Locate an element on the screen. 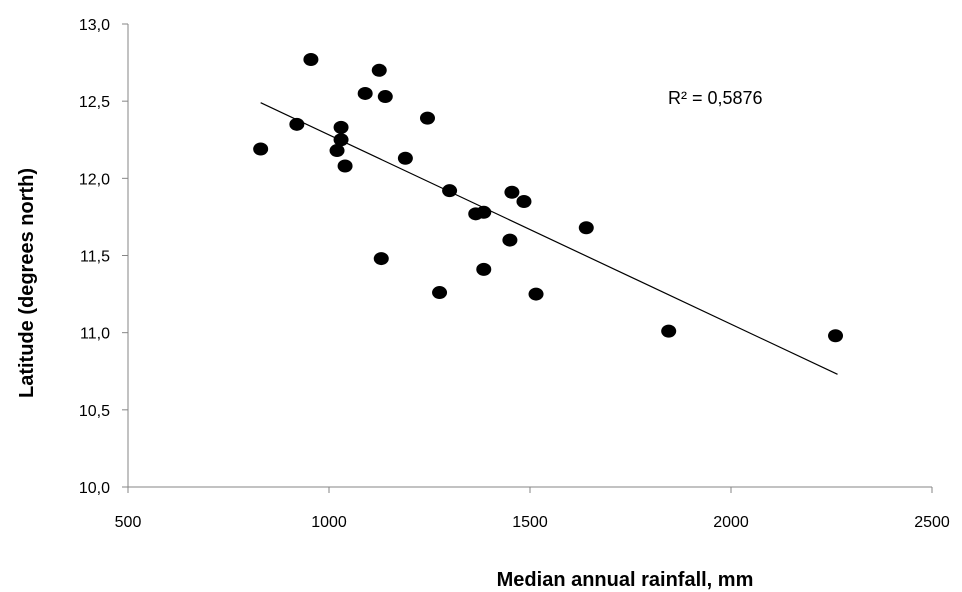  x-tick-label: 1000 is located at coordinates (329, 522).